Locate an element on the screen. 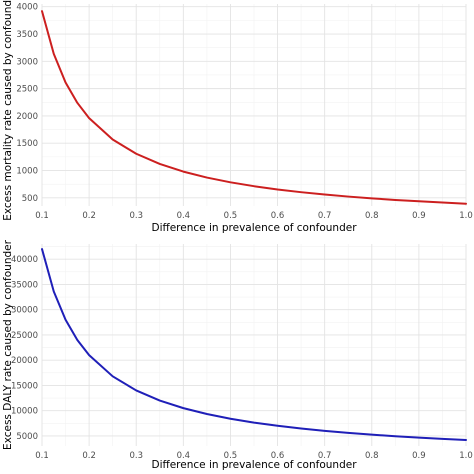 The height and width of the screenshot is (474, 474). y-tick-label: 25000 is located at coordinates (24, 336).